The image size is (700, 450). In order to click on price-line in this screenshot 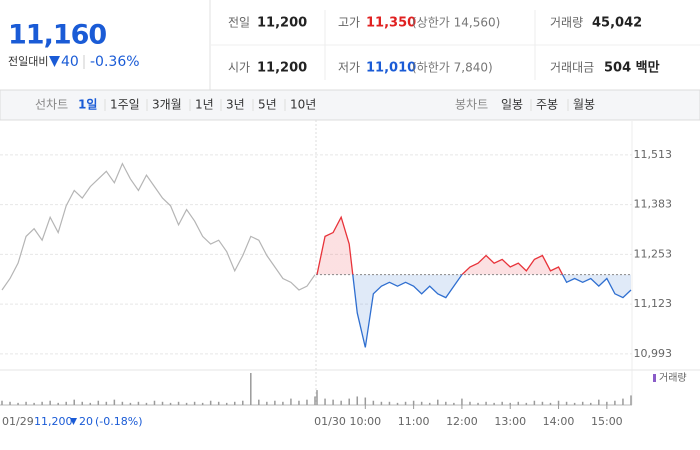, I will do `click(474, 281)`.